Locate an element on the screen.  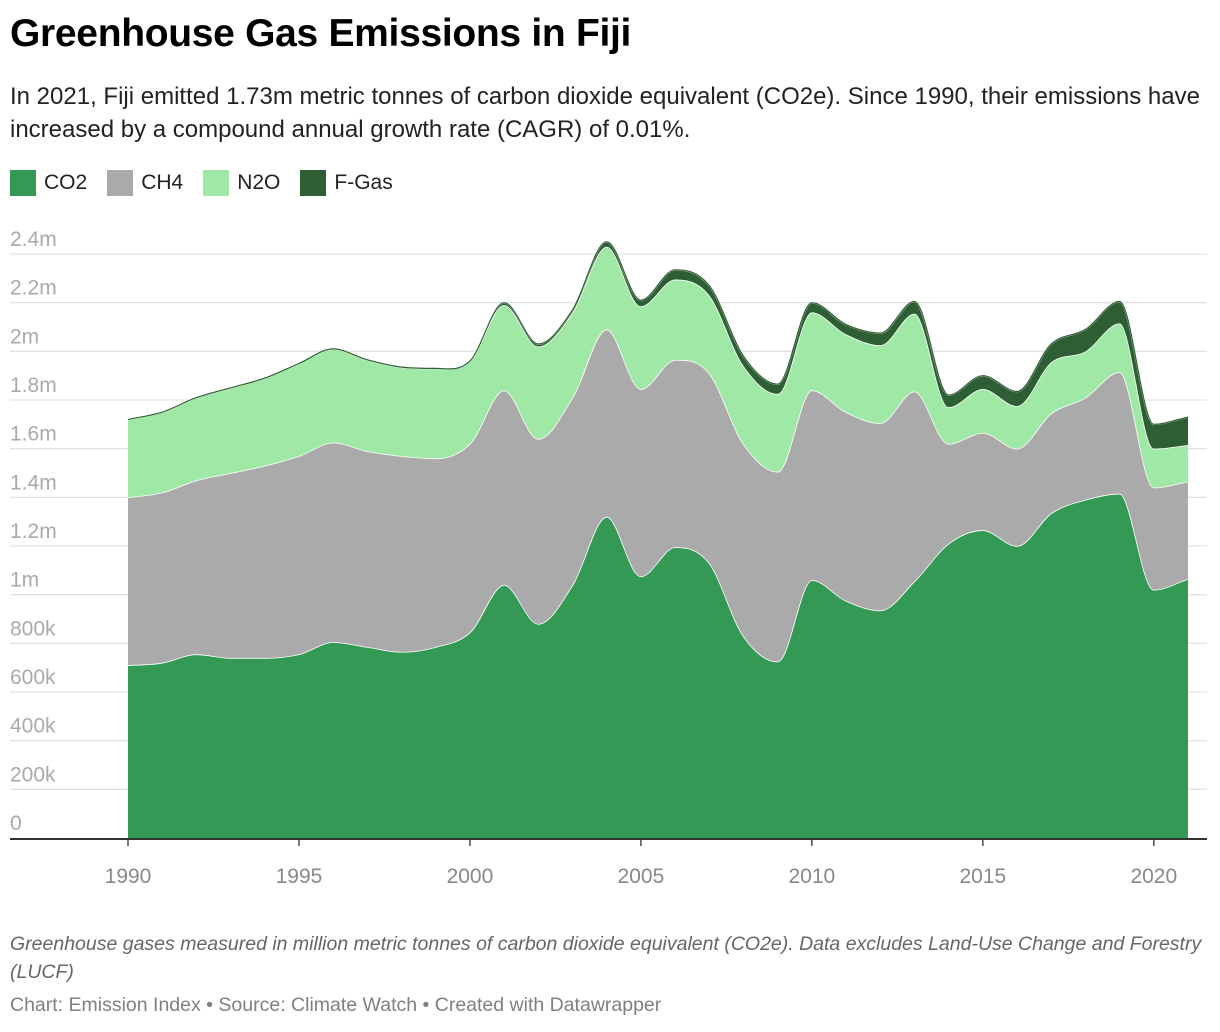
legend: CO2 CH4 N2O F-Gas is located at coordinates (211, 183).